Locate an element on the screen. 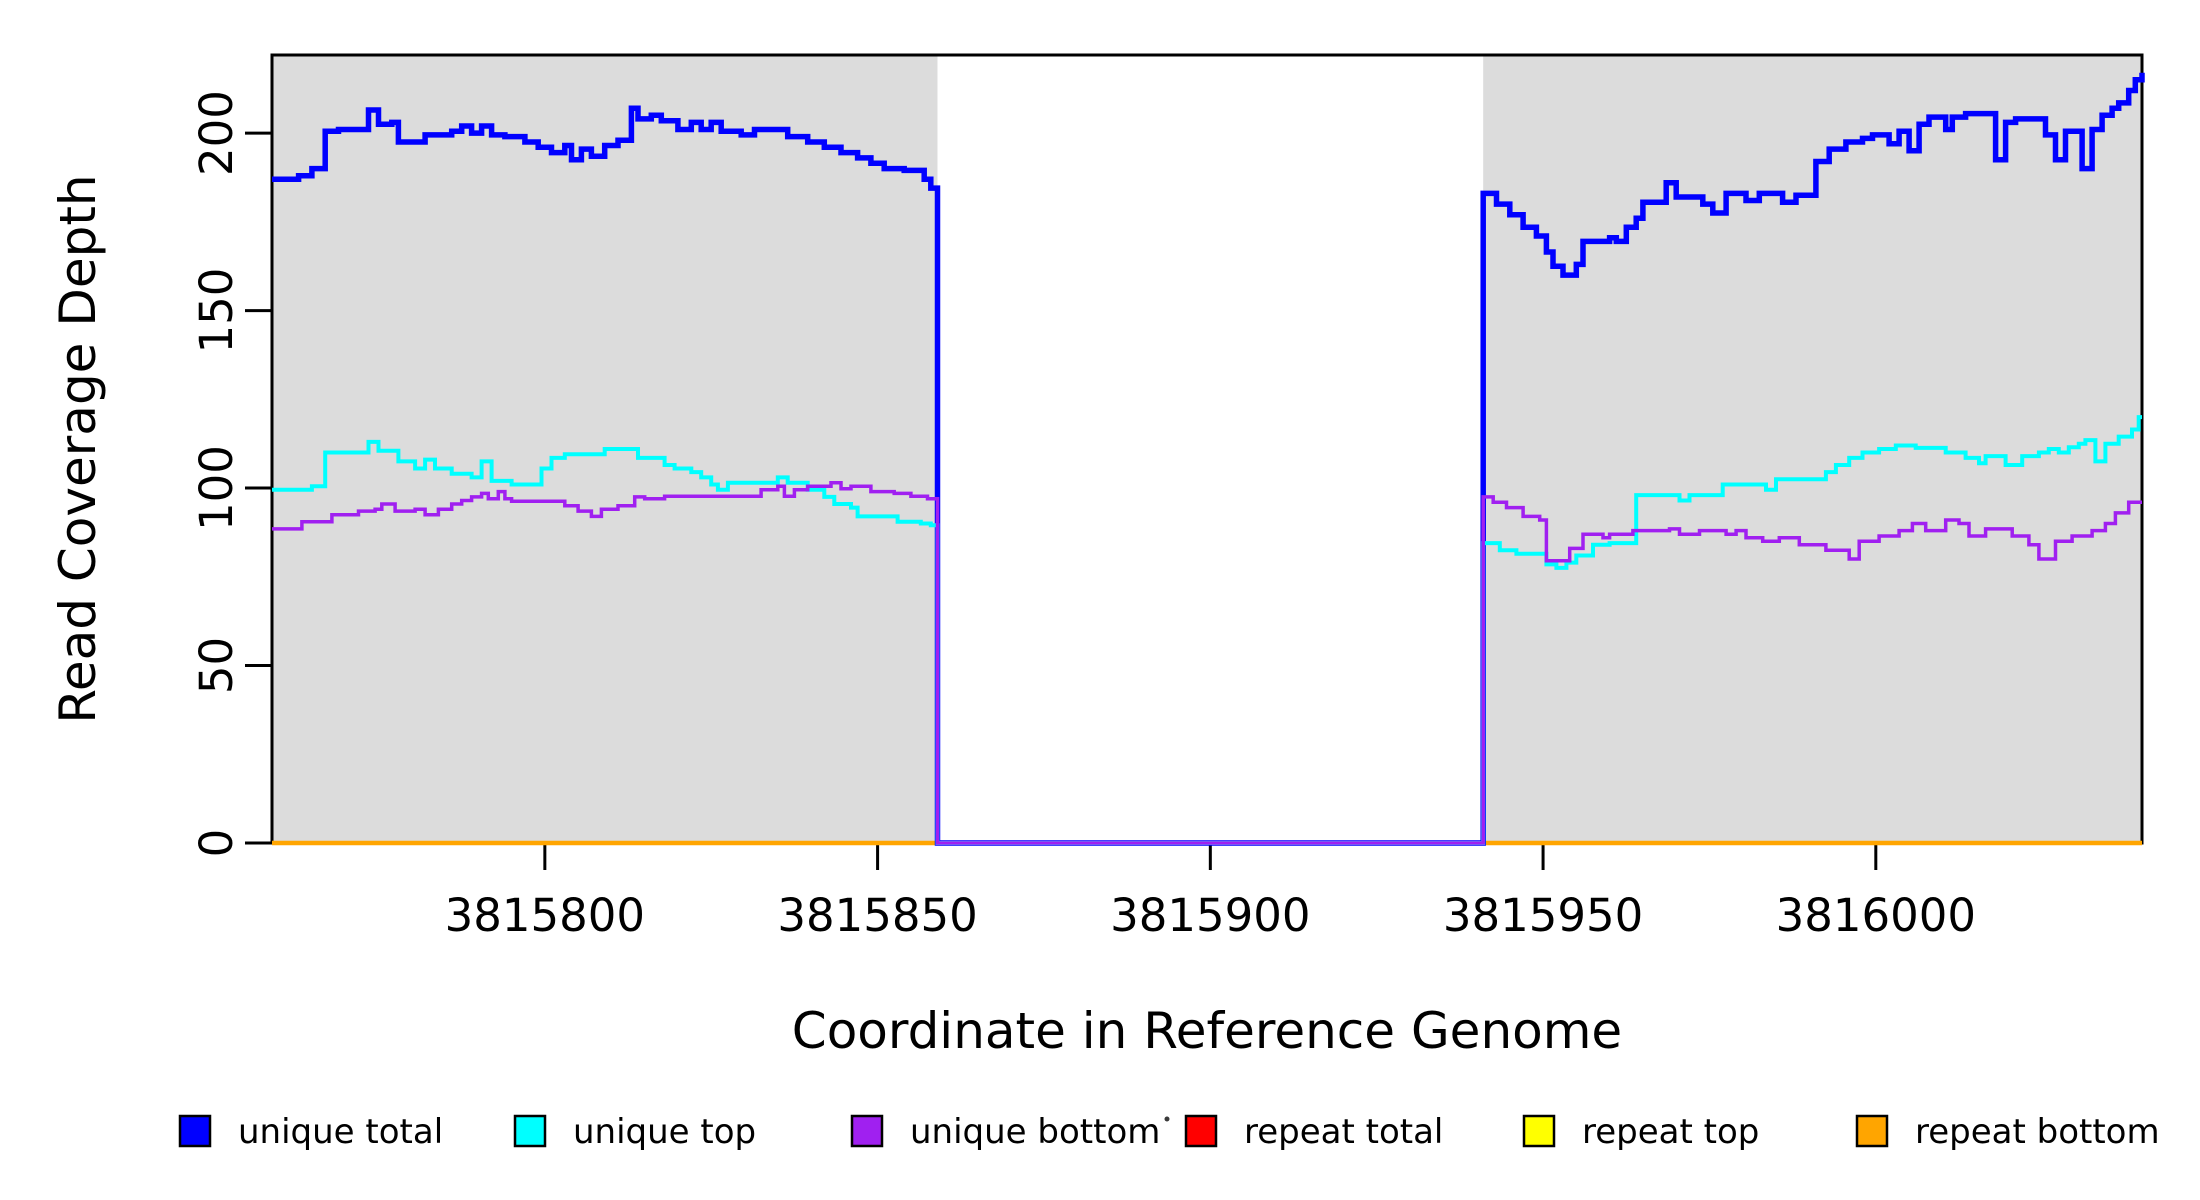  legend-label-unique-bottom: unique bottom is located at coordinates (1035, 1132).